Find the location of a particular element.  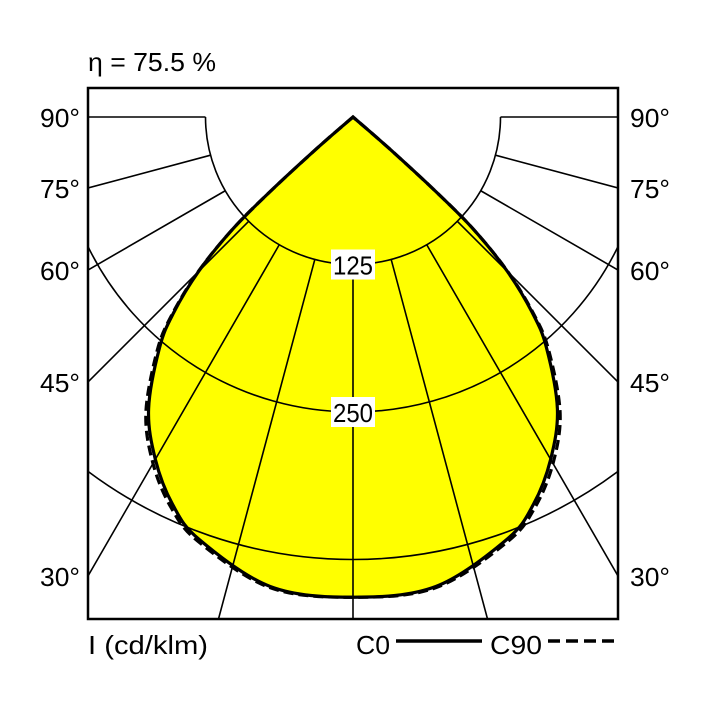

unit-label: I (cd/klm) is located at coordinates (148, 645).